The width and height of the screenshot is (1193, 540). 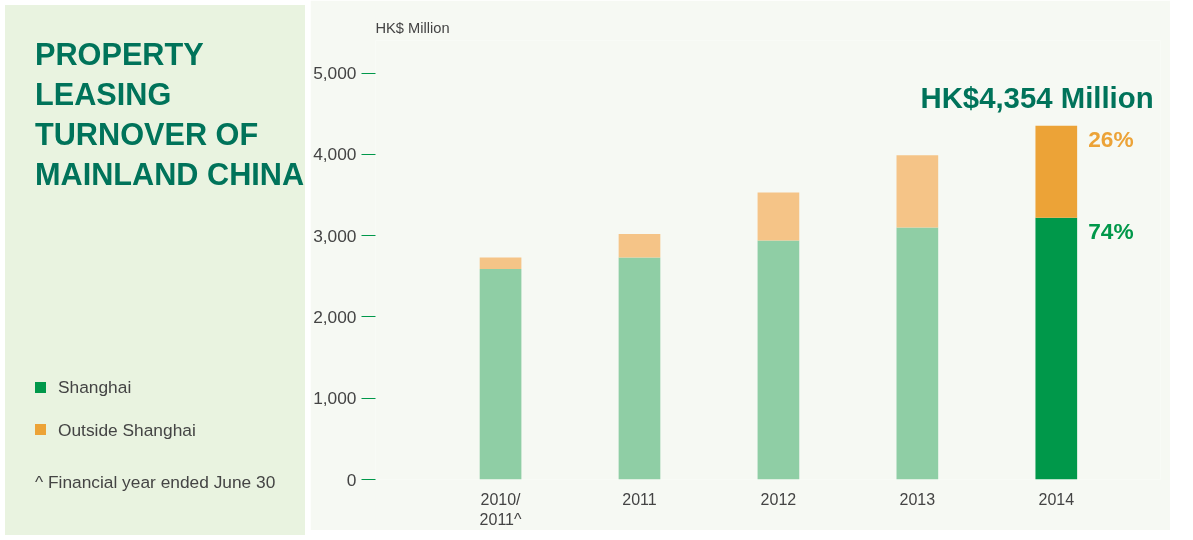 What do you see at coordinates (917, 499) in the screenshot?
I see `x-tick-label: 2013` at bounding box center [917, 499].